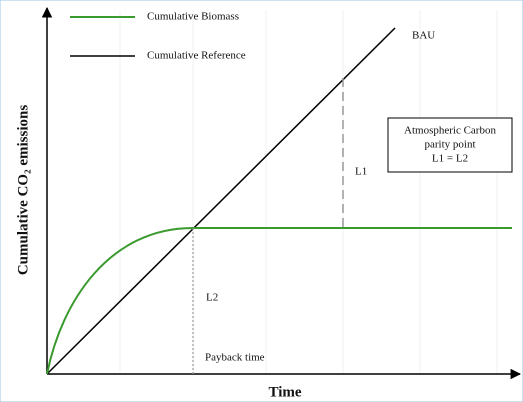  I want to click on note-text: parity point, so click(449, 145).